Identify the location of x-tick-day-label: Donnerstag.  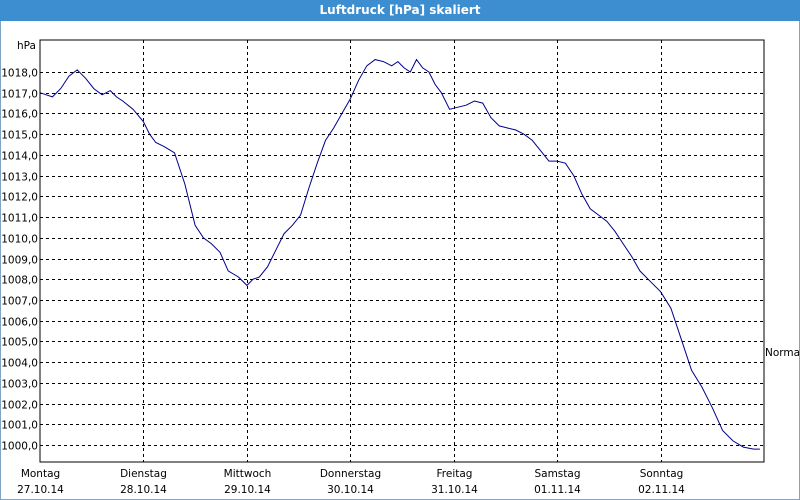
(350, 474).